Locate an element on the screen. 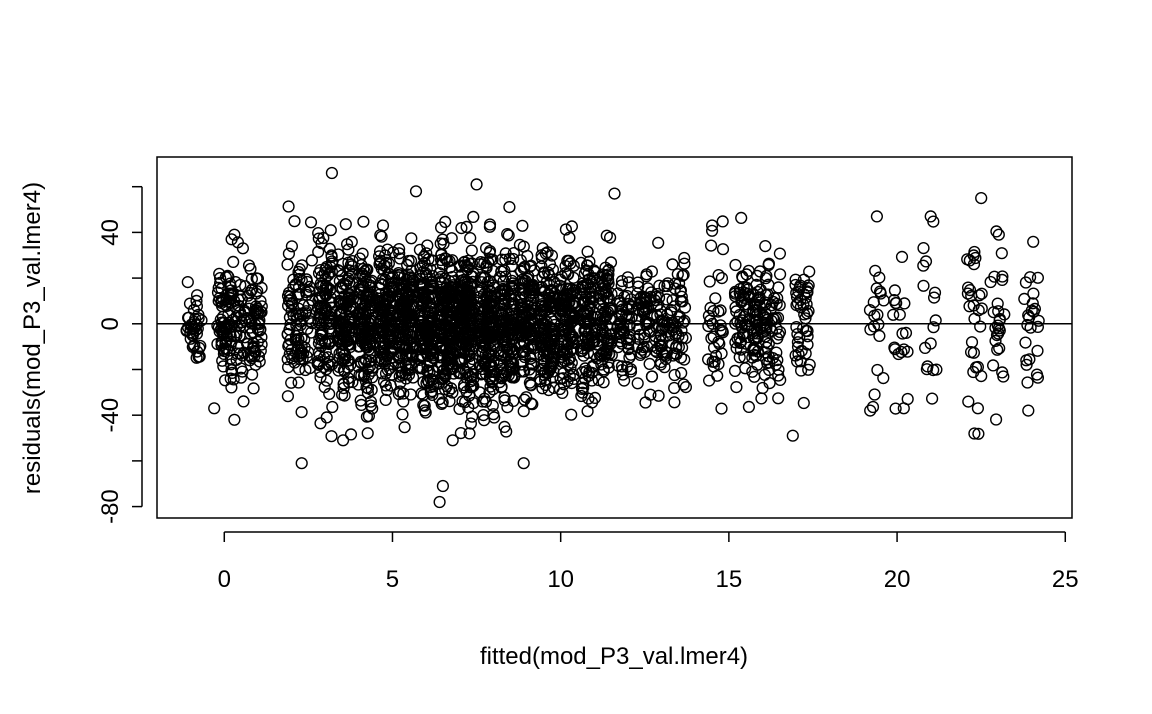 The width and height of the screenshot is (1152, 714). x-axis-title: fitted(mod_P3_val.lmer4) is located at coordinates (614, 656).